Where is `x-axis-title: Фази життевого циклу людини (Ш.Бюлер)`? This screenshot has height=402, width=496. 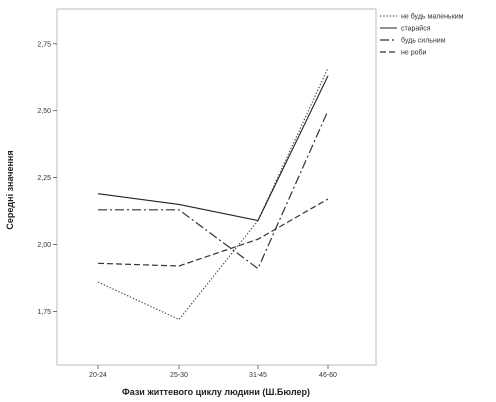
x-axis-title: Фази життевого циклу людини (Ш.Бюлер) is located at coordinates (216, 392).